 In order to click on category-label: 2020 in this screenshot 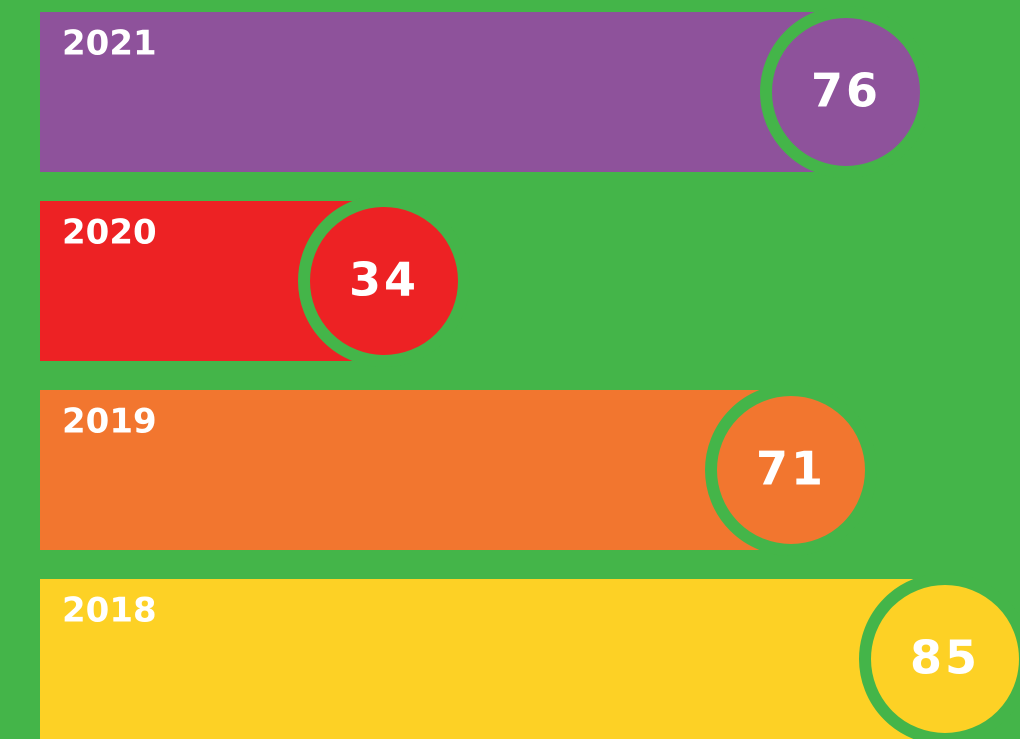, I will do `click(109, 233)`.